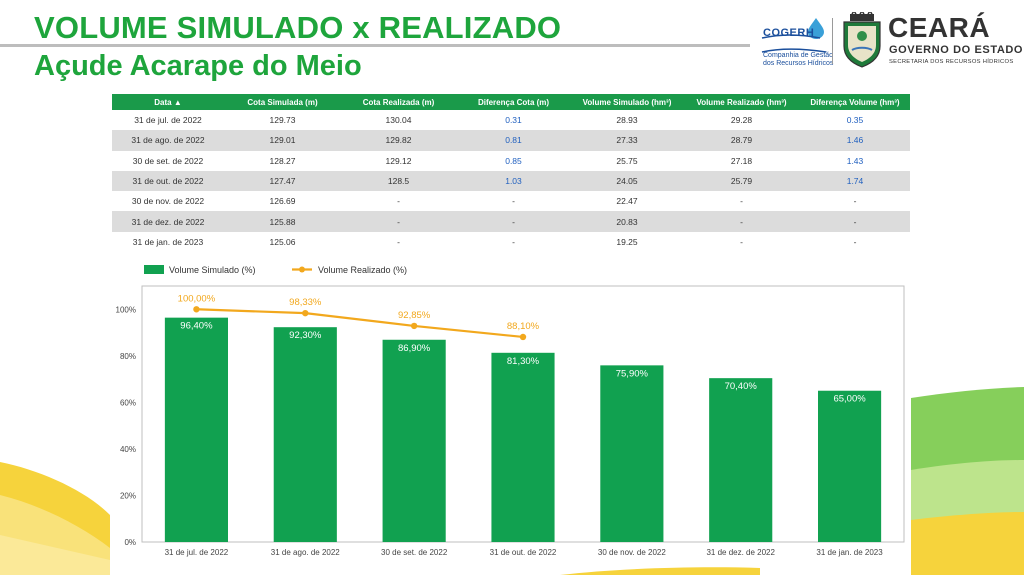 The width and height of the screenshot is (1024, 575). I want to click on logo-divider, so click(832, 41).